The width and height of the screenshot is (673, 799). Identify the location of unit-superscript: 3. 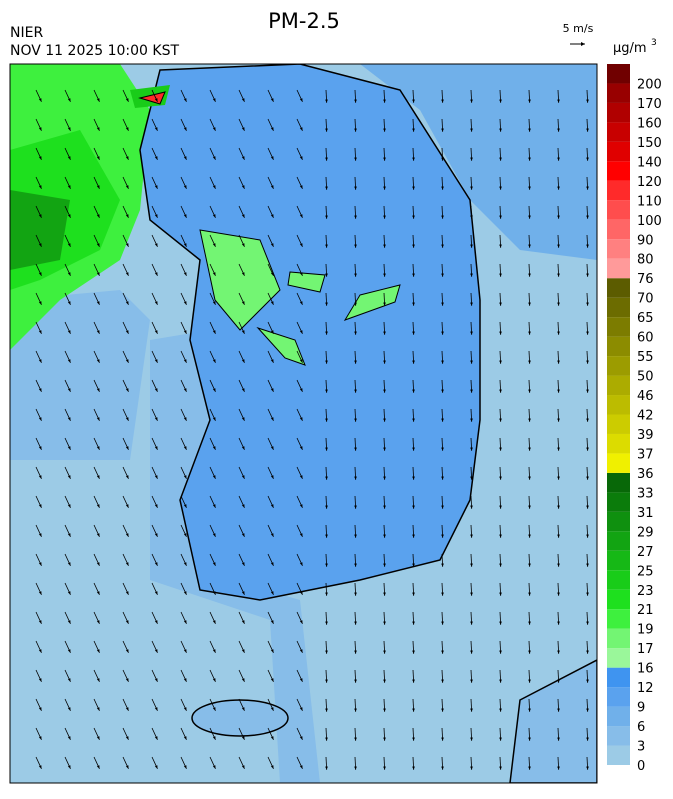
(654, 43).